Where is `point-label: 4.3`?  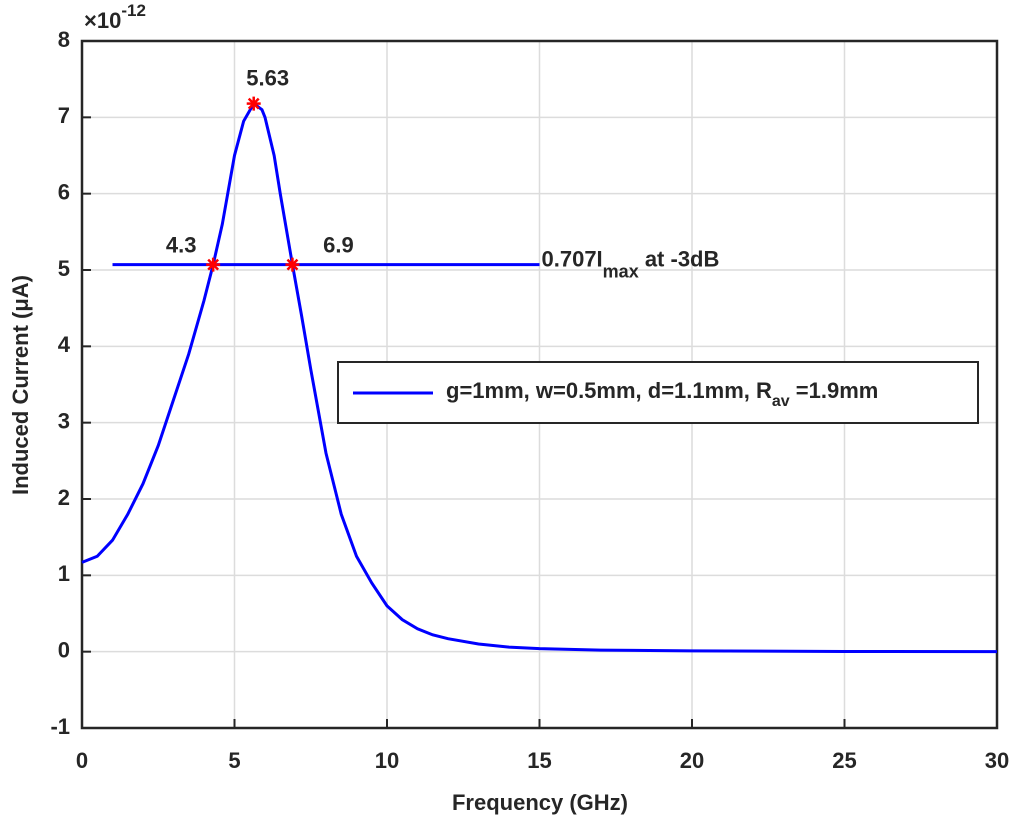
point-label: 4.3 is located at coordinates (181, 244).